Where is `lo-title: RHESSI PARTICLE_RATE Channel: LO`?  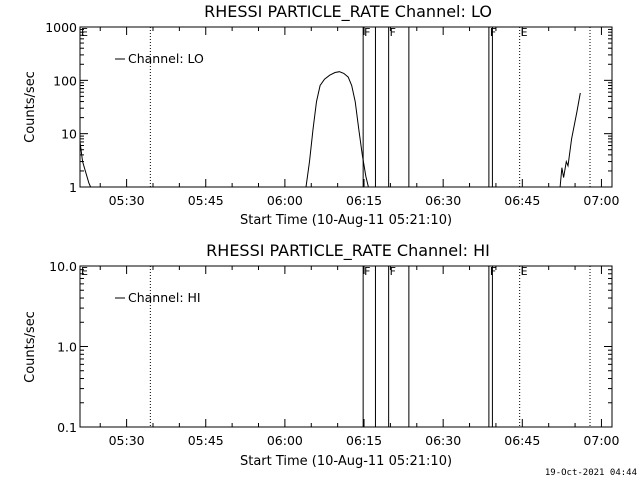
lo-title: RHESSI PARTICLE_RATE Channel: LO is located at coordinates (348, 12).